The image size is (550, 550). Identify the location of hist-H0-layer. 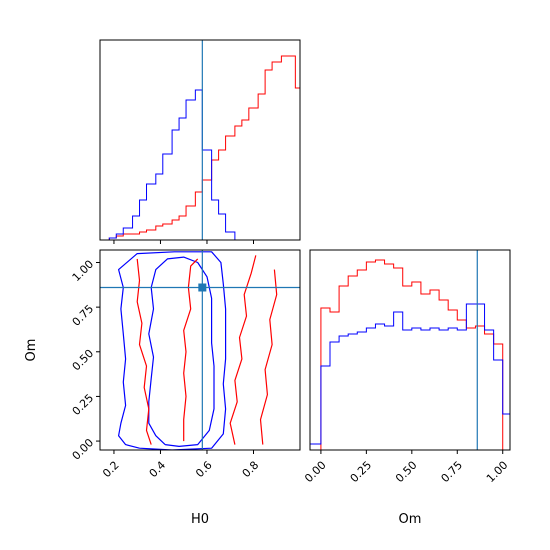
(200, 140).